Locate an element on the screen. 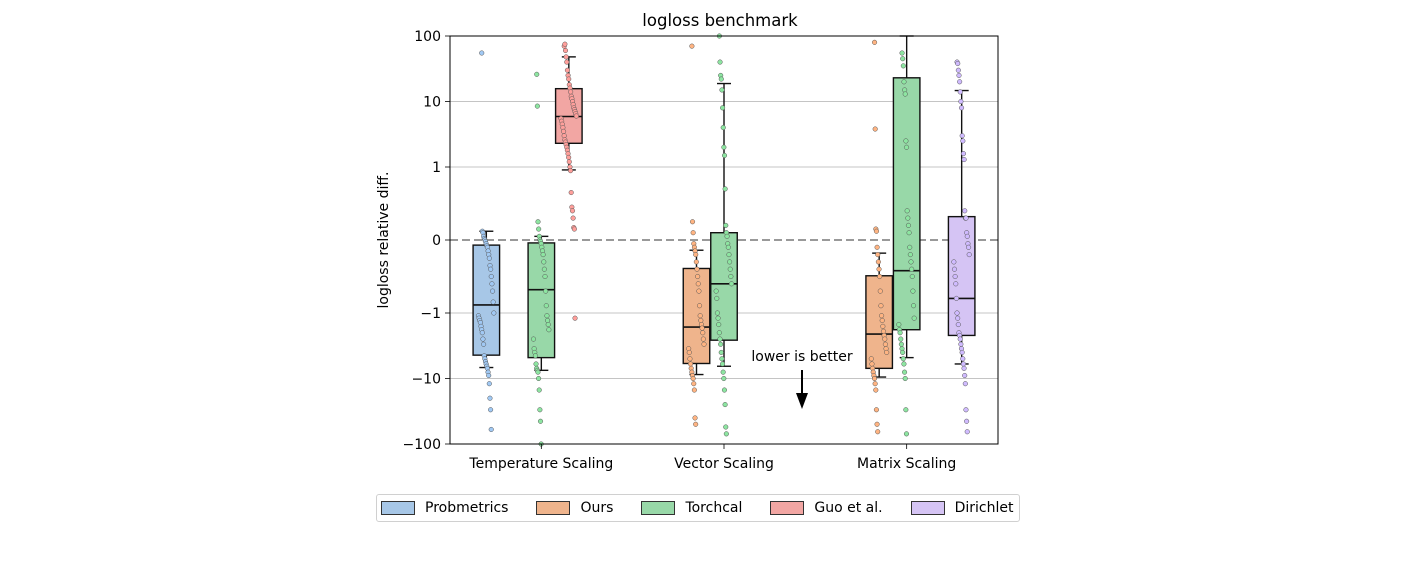 The width and height of the screenshot is (1421, 562). legend-item: Guo et al. is located at coordinates (826, 508).